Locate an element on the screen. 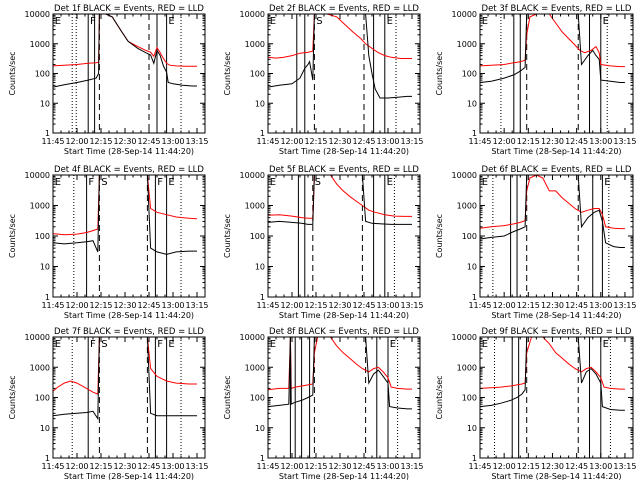  panel-title: Det 2f BLACK = Events, RED = LLD is located at coordinates (344, 9).